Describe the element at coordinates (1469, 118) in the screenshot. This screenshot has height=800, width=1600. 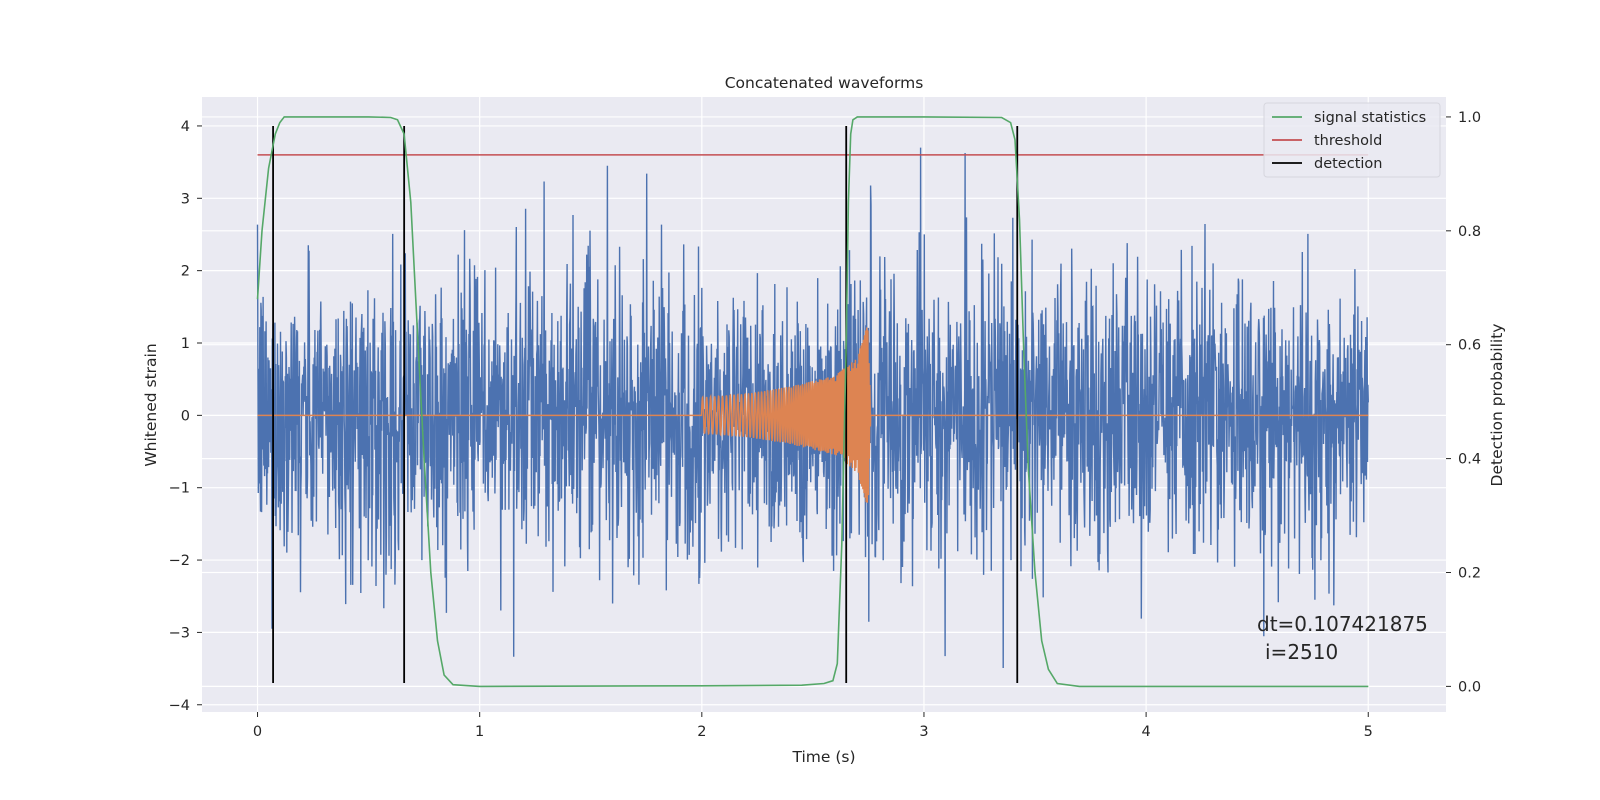
I see `y-right-tick-label: 1.0` at that location.